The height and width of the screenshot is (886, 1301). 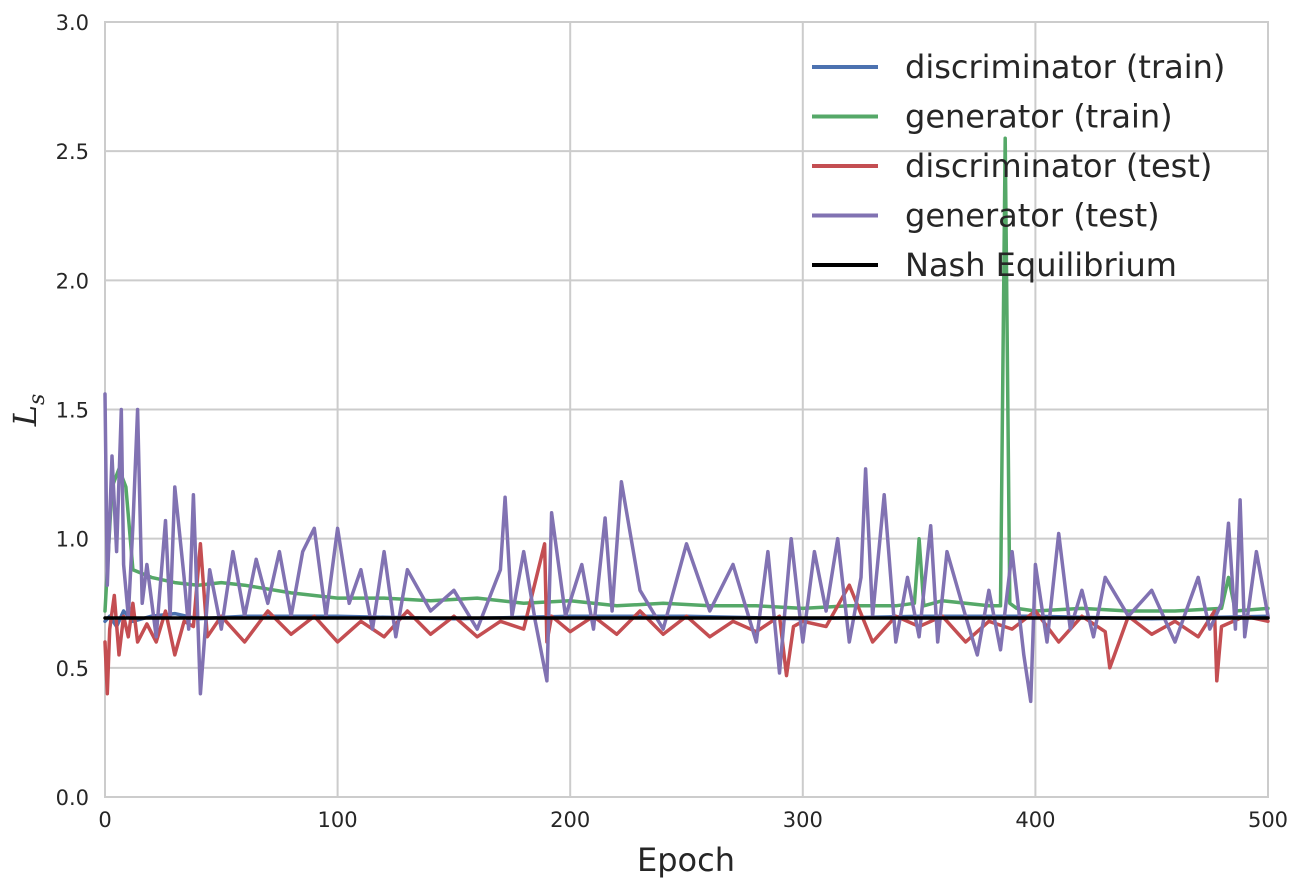 What do you see at coordinates (1035, 820) in the screenshot?
I see `x-tick-label: 400` at bounding box center [1035, 820].